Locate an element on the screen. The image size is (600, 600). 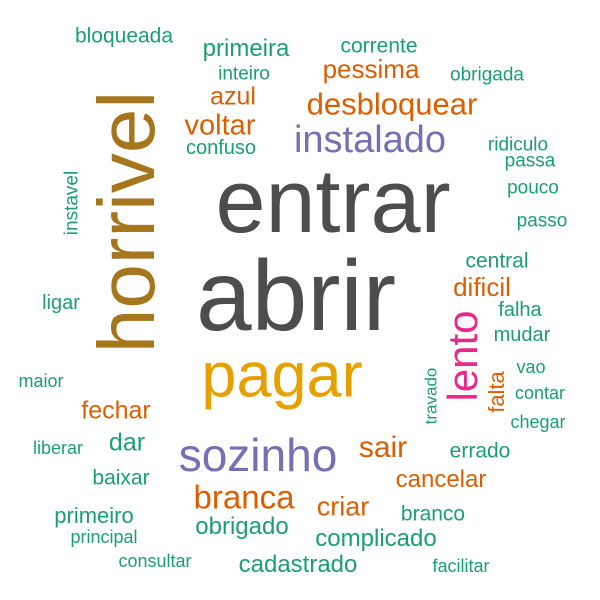
word-obrigada: obrigada is located at coordinates (487, 75).